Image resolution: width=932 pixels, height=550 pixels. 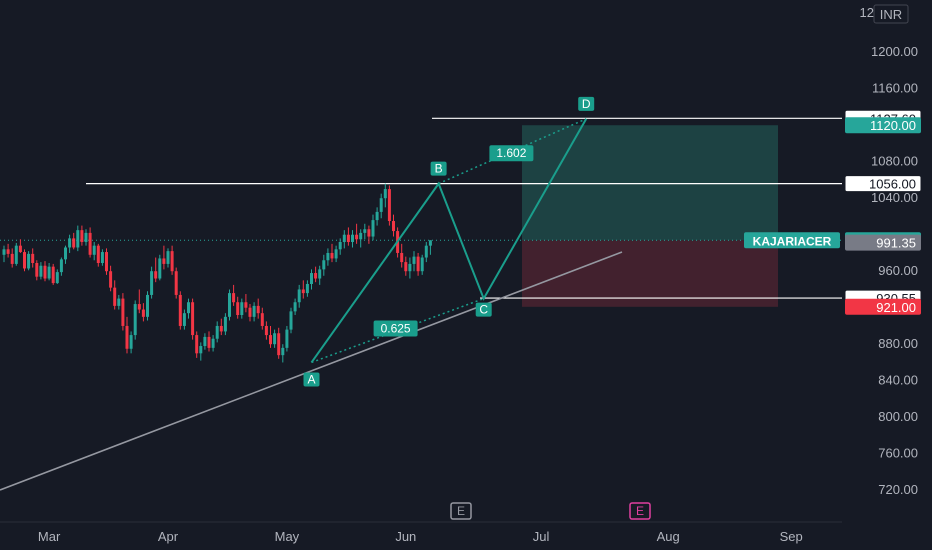 I want to click on currency-button, so click(x=891, y=14).